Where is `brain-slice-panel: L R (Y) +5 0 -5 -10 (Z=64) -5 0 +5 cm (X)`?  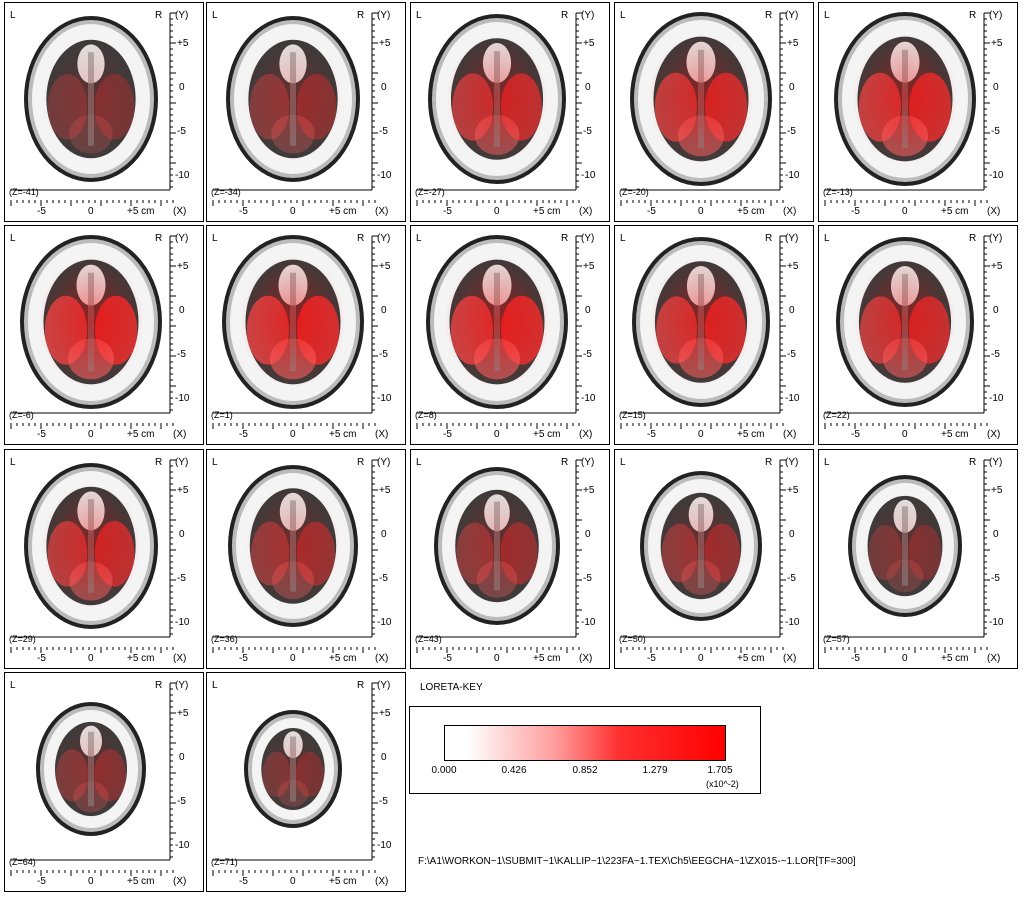 brain-slice-panel: L R (Y) +5 0 -5 -10 (Z=64) -5 0 +5 cm (X) is located at coordinates (104, 782).